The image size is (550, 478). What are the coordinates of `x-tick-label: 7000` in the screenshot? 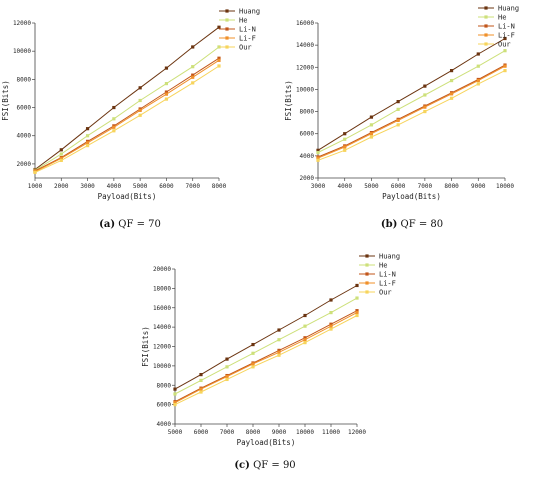 It's located at (425, 186).